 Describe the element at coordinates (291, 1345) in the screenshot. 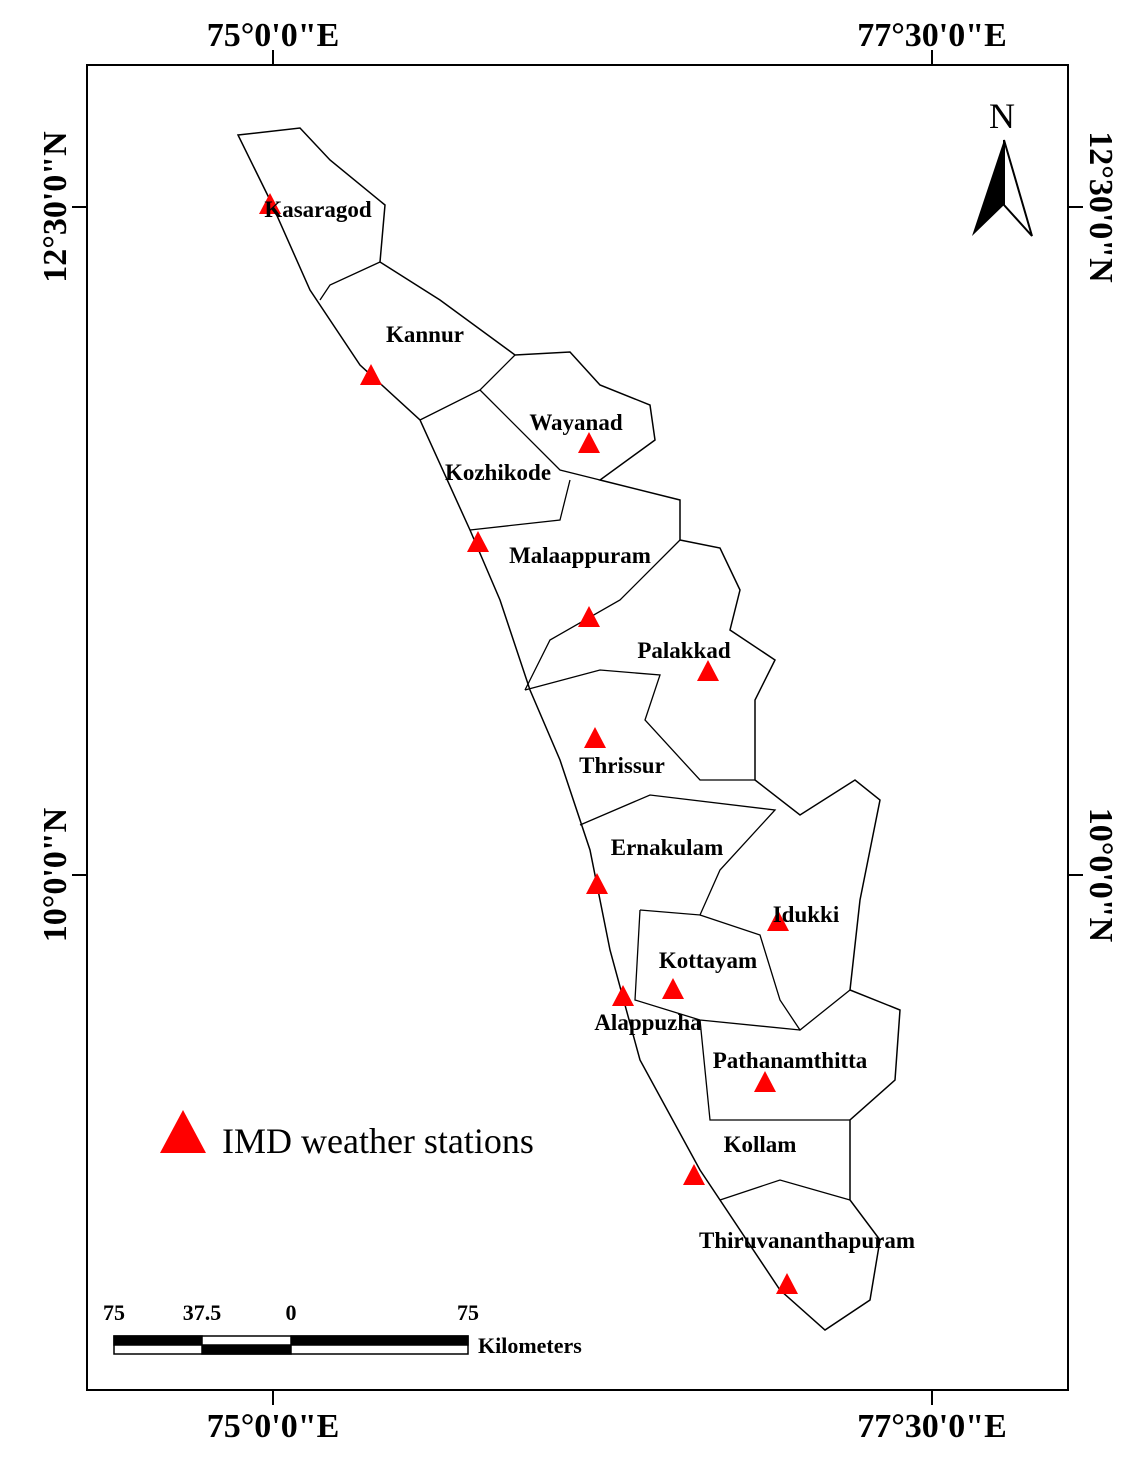

I see `scale-bar` at that location.